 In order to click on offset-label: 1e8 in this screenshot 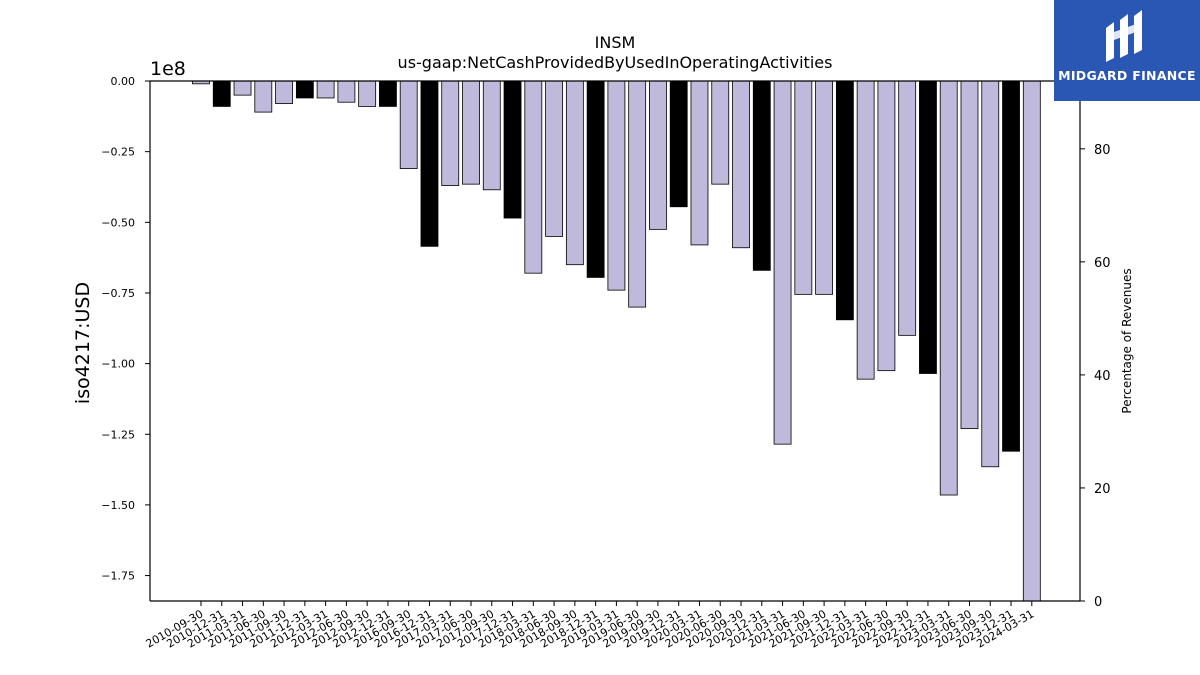, I will do `click(168, 69)`.